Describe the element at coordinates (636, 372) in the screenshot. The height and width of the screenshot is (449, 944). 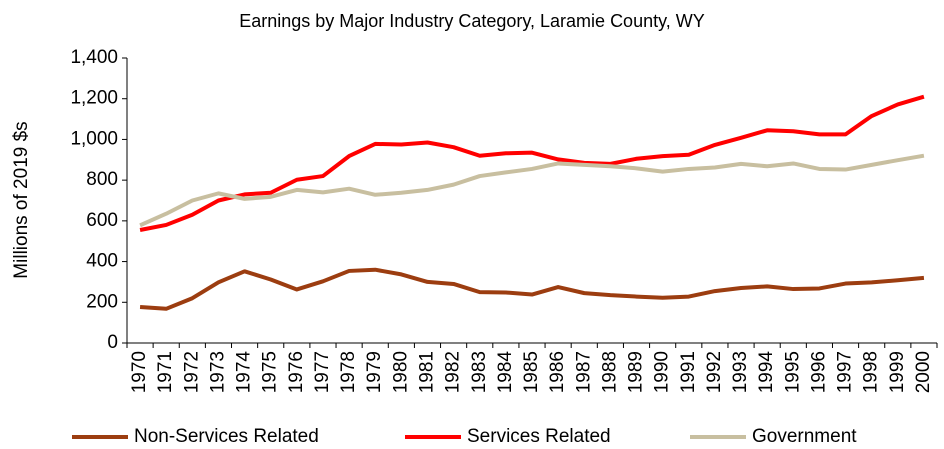
I see `x-tick-label: 1989` at that location.